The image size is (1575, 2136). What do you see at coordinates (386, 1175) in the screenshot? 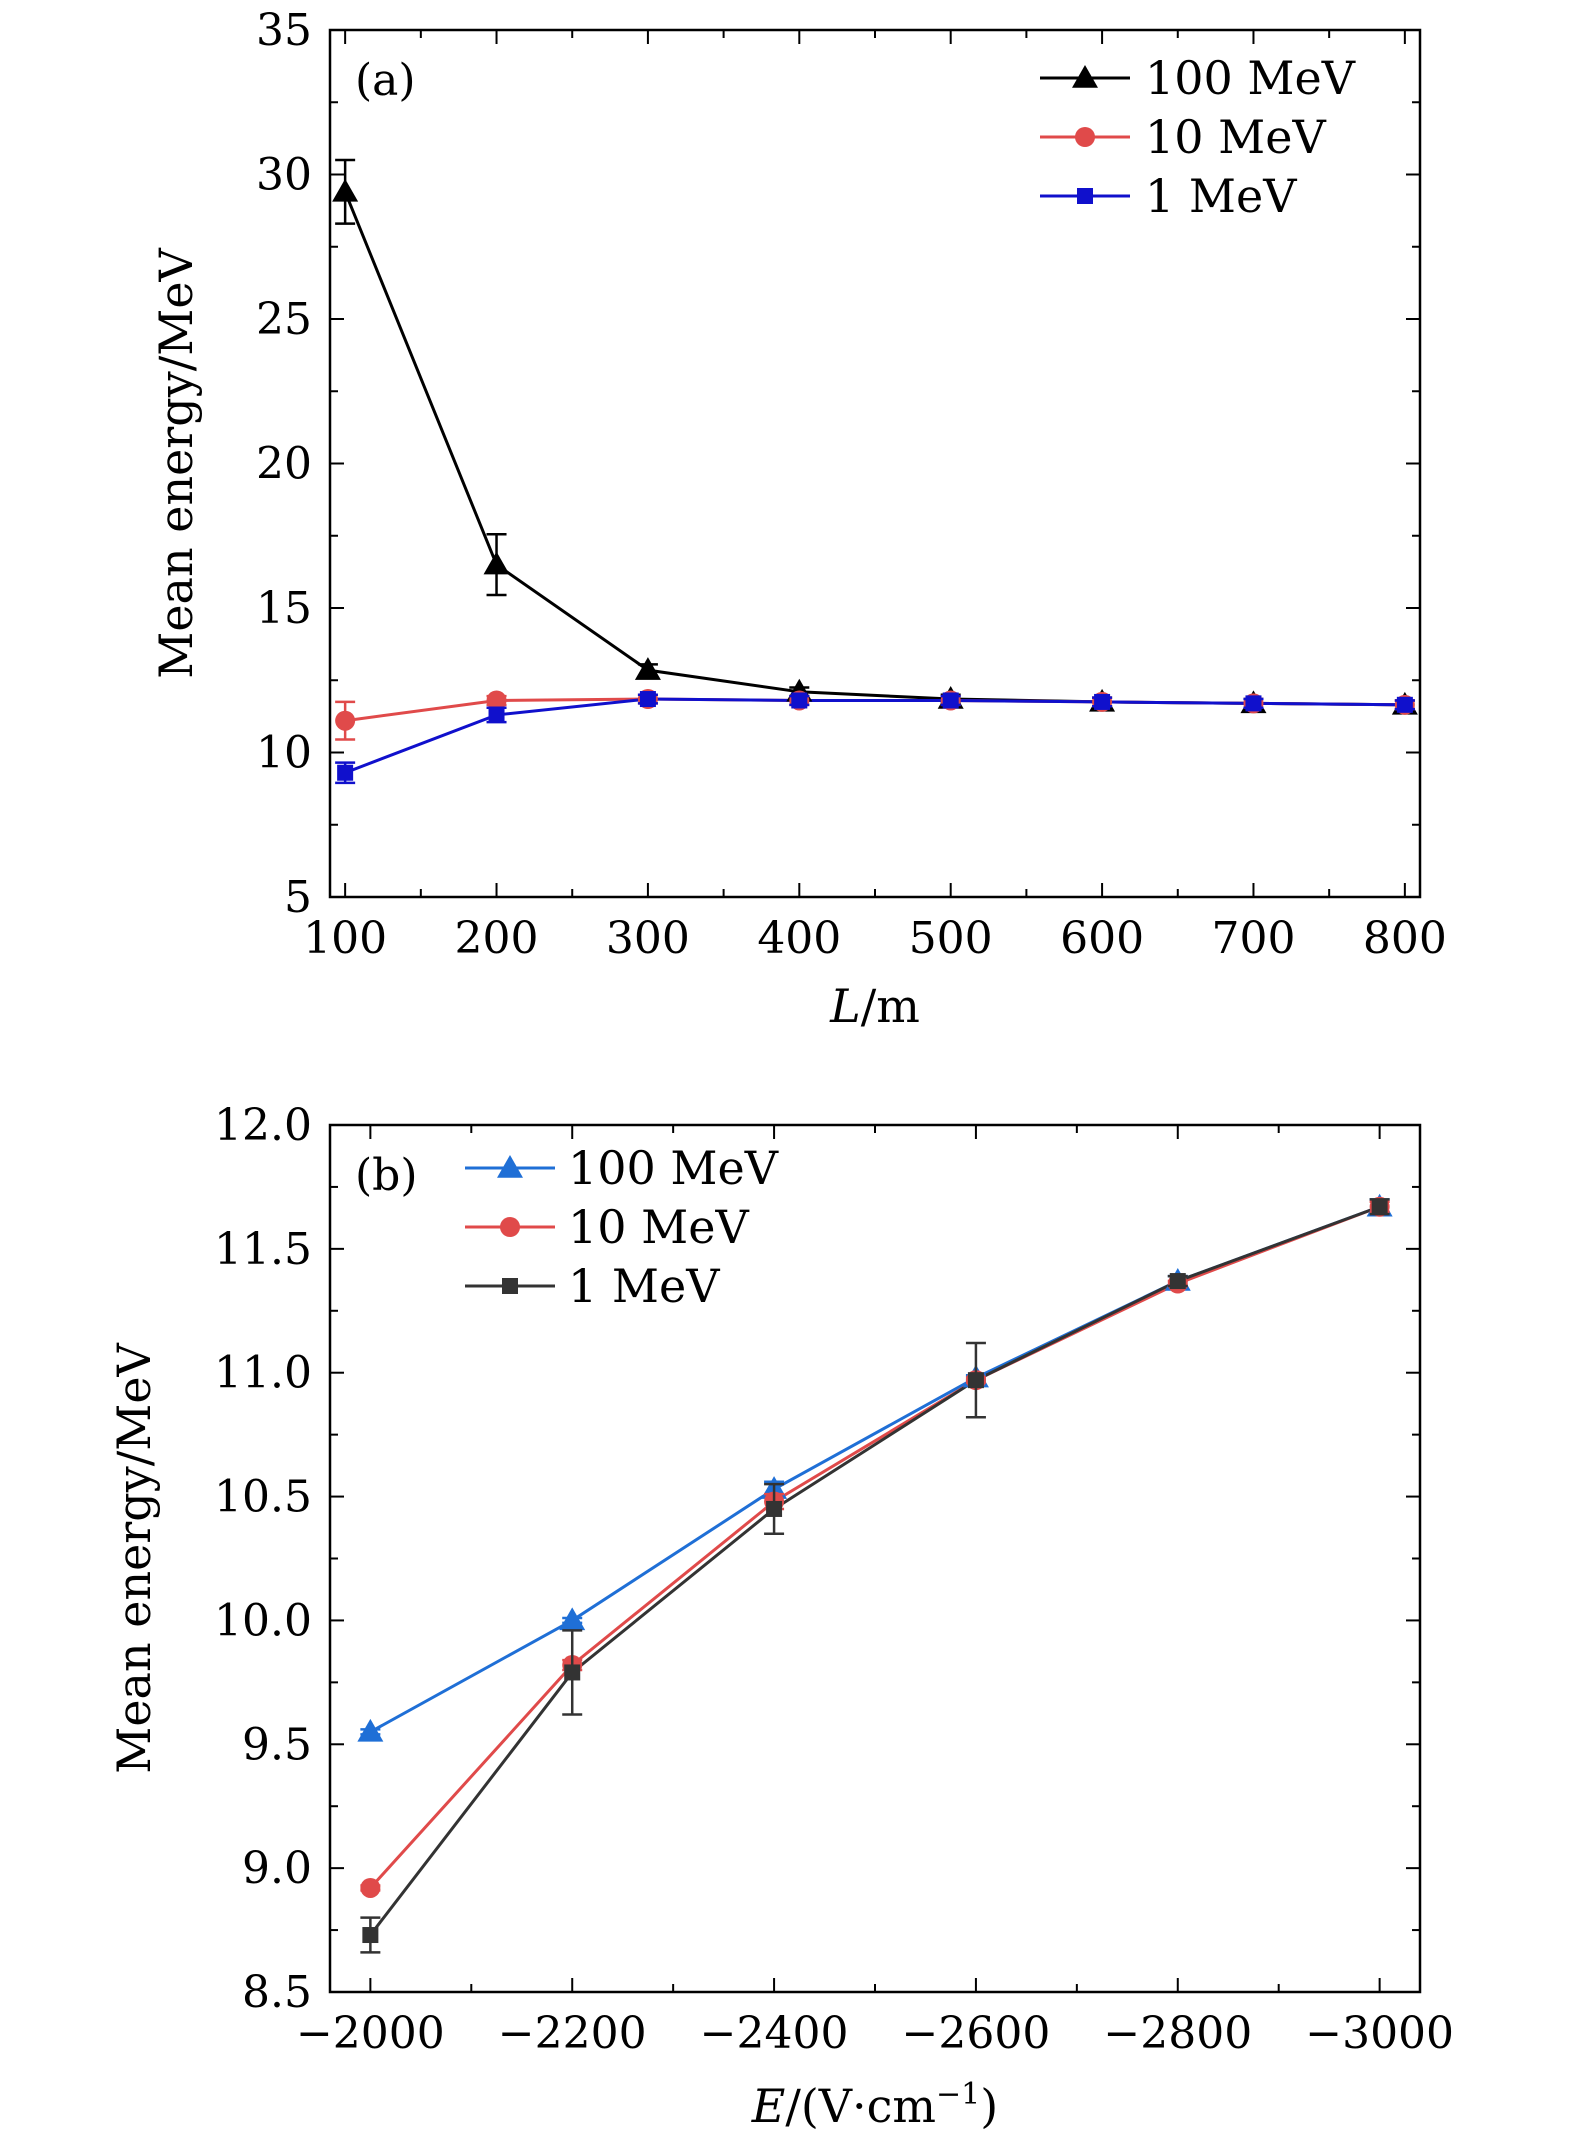
I see `panel-label: (b)` at bounding box center [386, 1175].